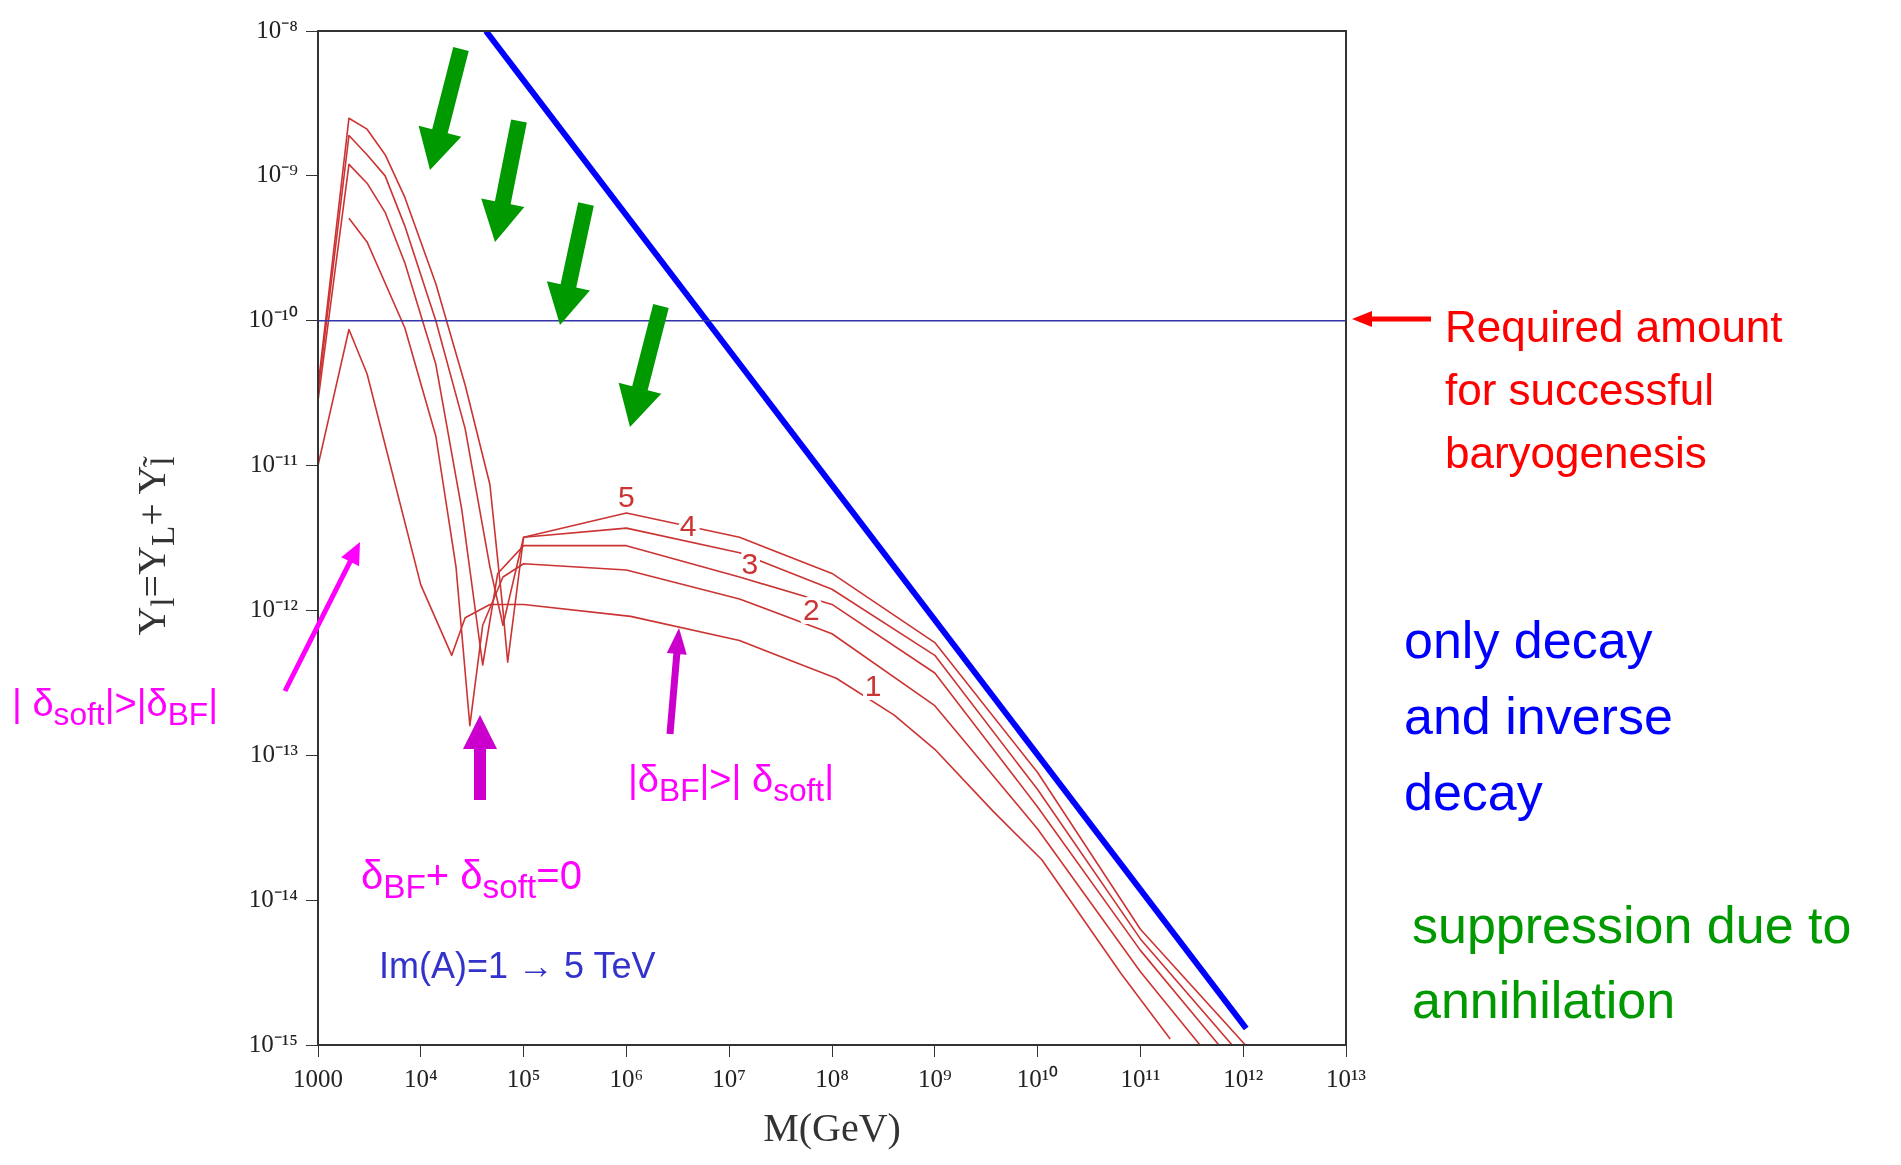 This screenshot has height=1165, width=1901. What do you see at coordinates (472, 879) in the screenshot?
I see `annotation: δ$_{BF}$+ δ$_{soft}$=0` at bounding box center [472, 879].